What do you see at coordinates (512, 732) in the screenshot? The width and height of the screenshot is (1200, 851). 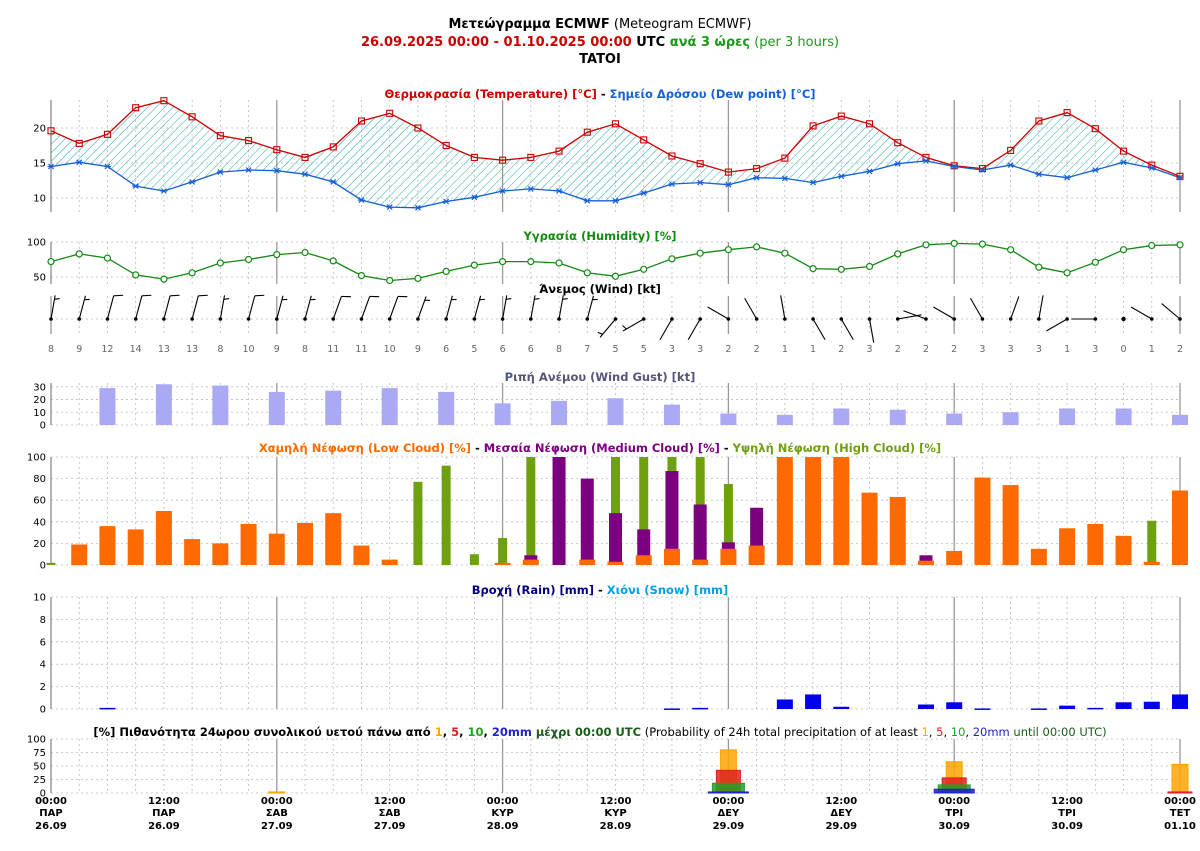 I see `probability-title-part-7: 20mm` at bounding box center [512, 732].